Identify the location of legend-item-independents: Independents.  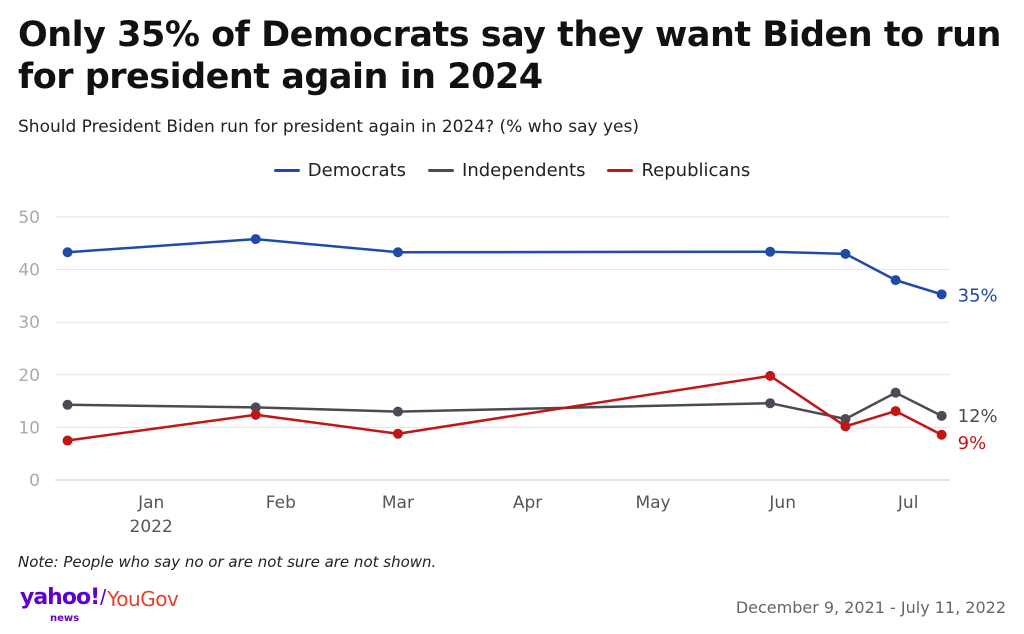
(506, 170).